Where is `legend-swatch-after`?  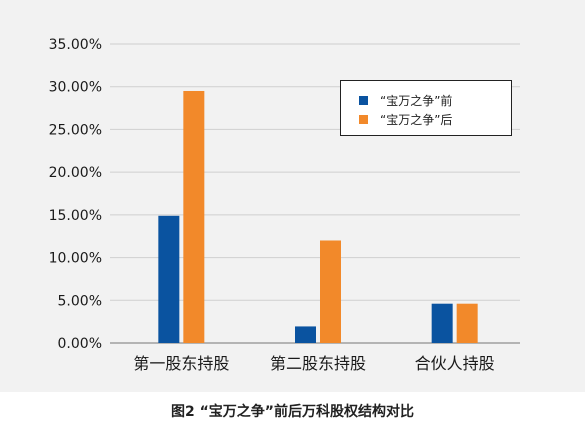 legend-swatch-after is located at coordinates (363, 119).